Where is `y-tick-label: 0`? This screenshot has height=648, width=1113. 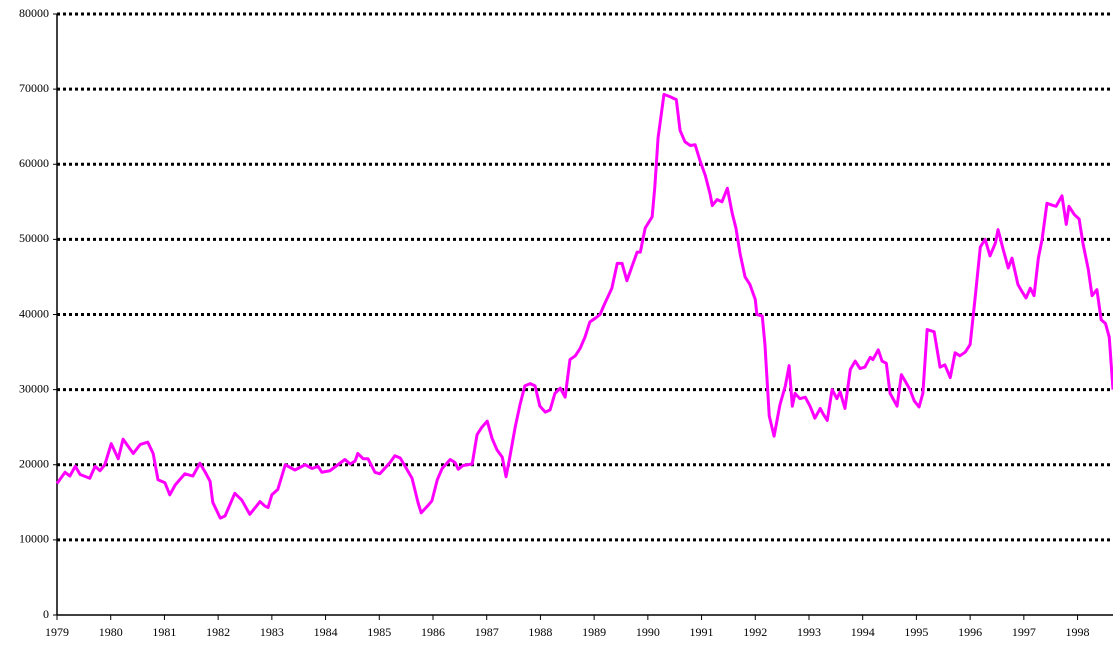
y-tick-label: 0 is located at coordinates (46, 614).